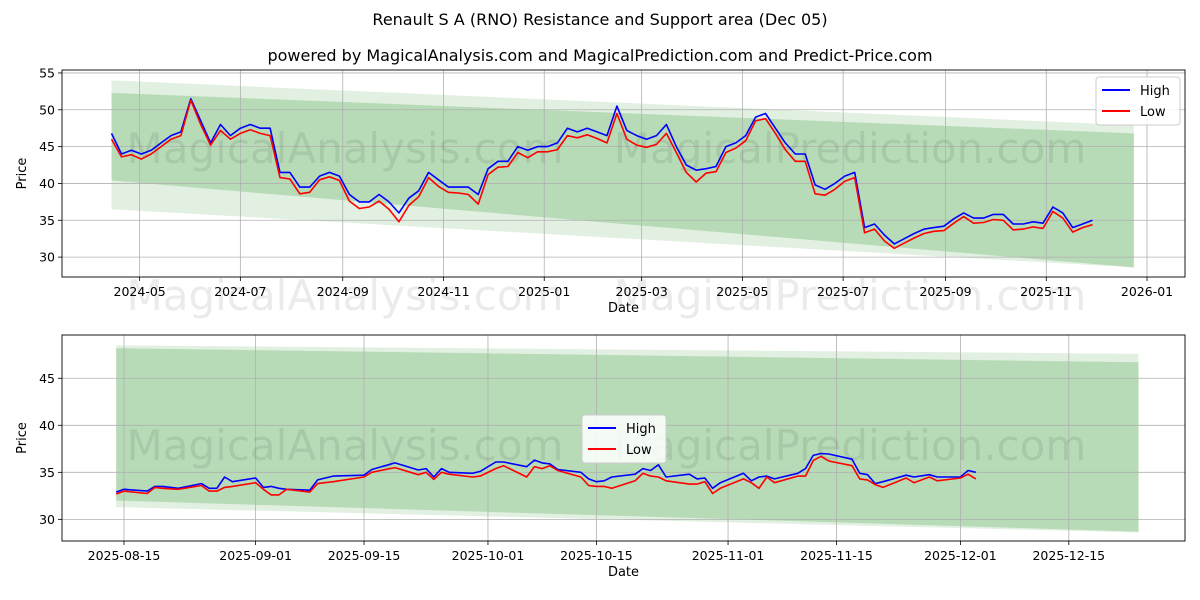 The height and width of the screenshot is (600, 1200). What do you see at coordinates (596, 555) in the screenshot?
I see `x-tick-label: 2025-10-15` at bounding box center [596, 555].